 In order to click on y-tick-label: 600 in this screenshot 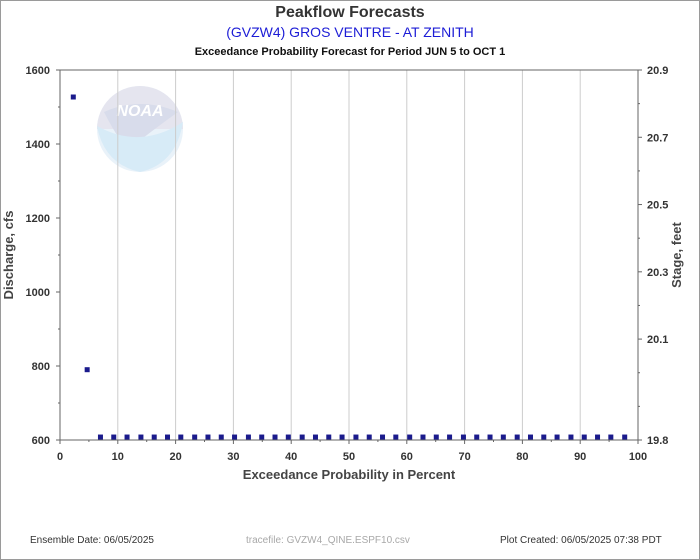, I will do `click(41, 441)`.